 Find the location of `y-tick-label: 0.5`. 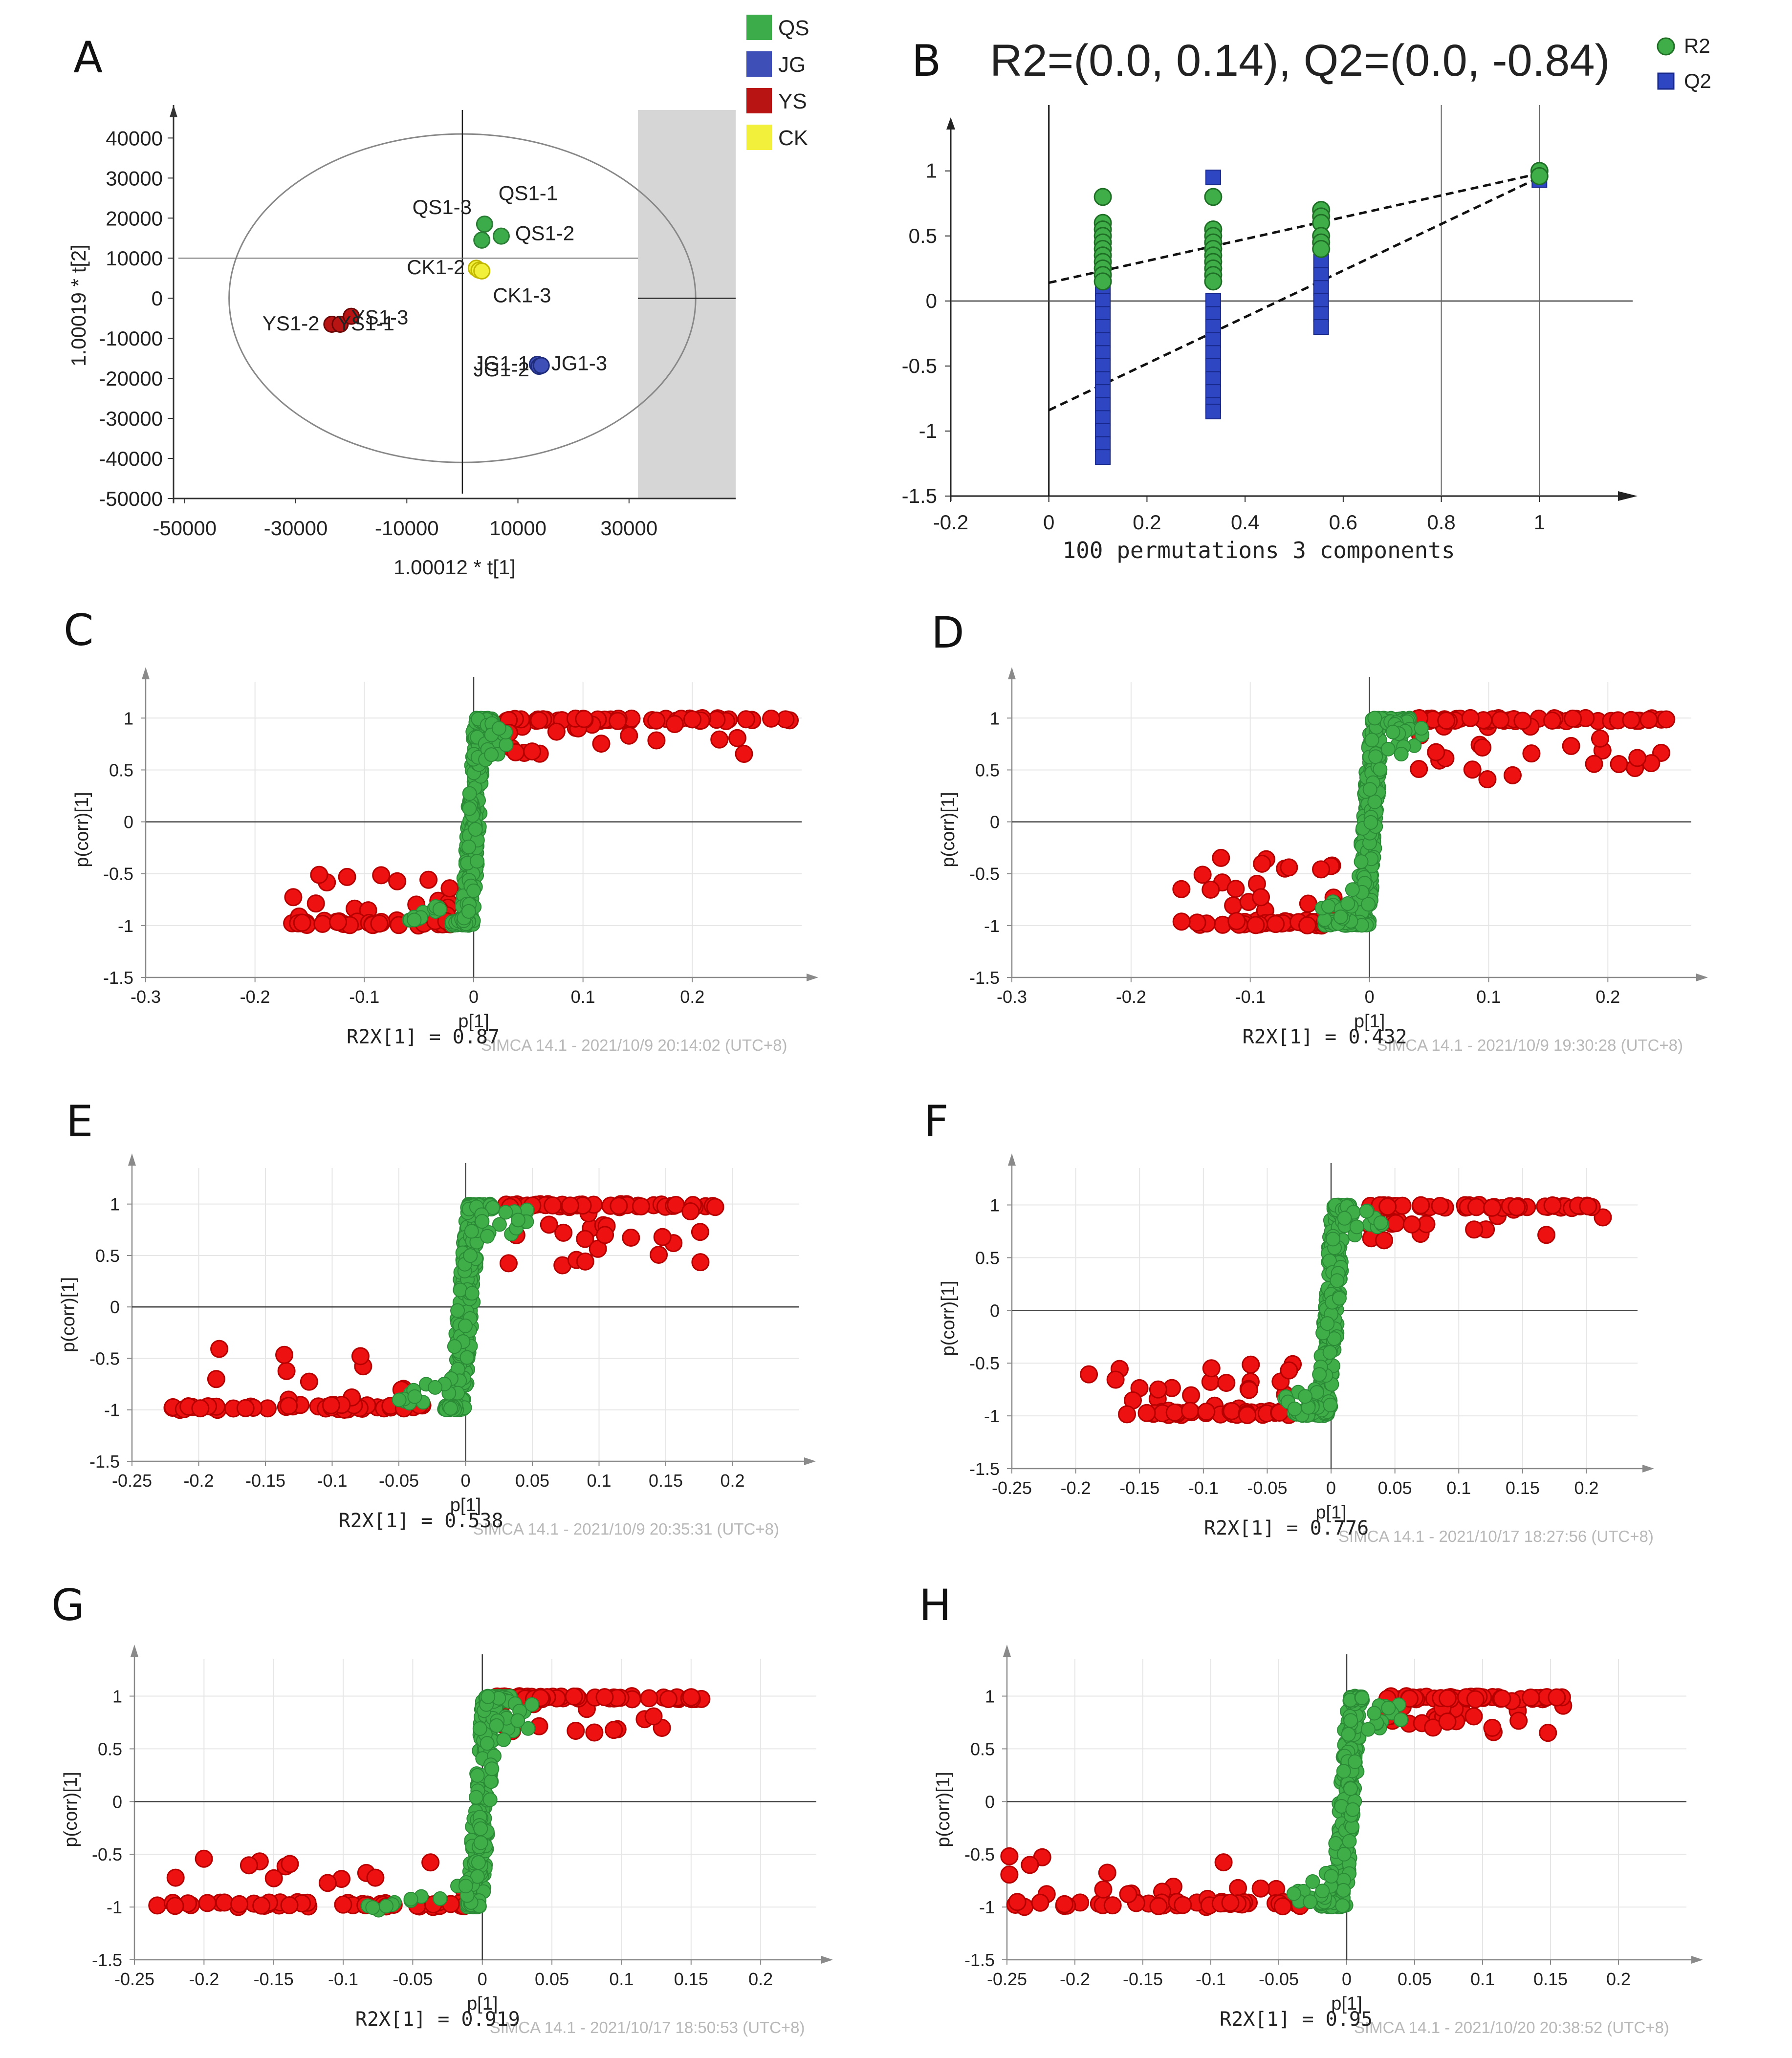

y-tick-label: 0.5 is located at coordinates (923, 235).